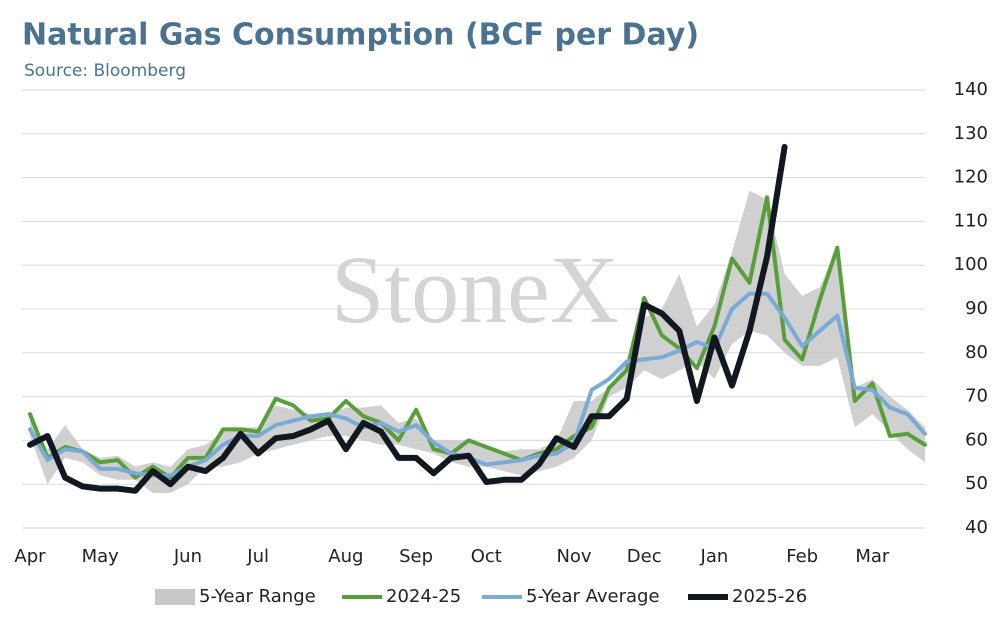  I want to click on y-tick-label: 80, so click(976, 352).